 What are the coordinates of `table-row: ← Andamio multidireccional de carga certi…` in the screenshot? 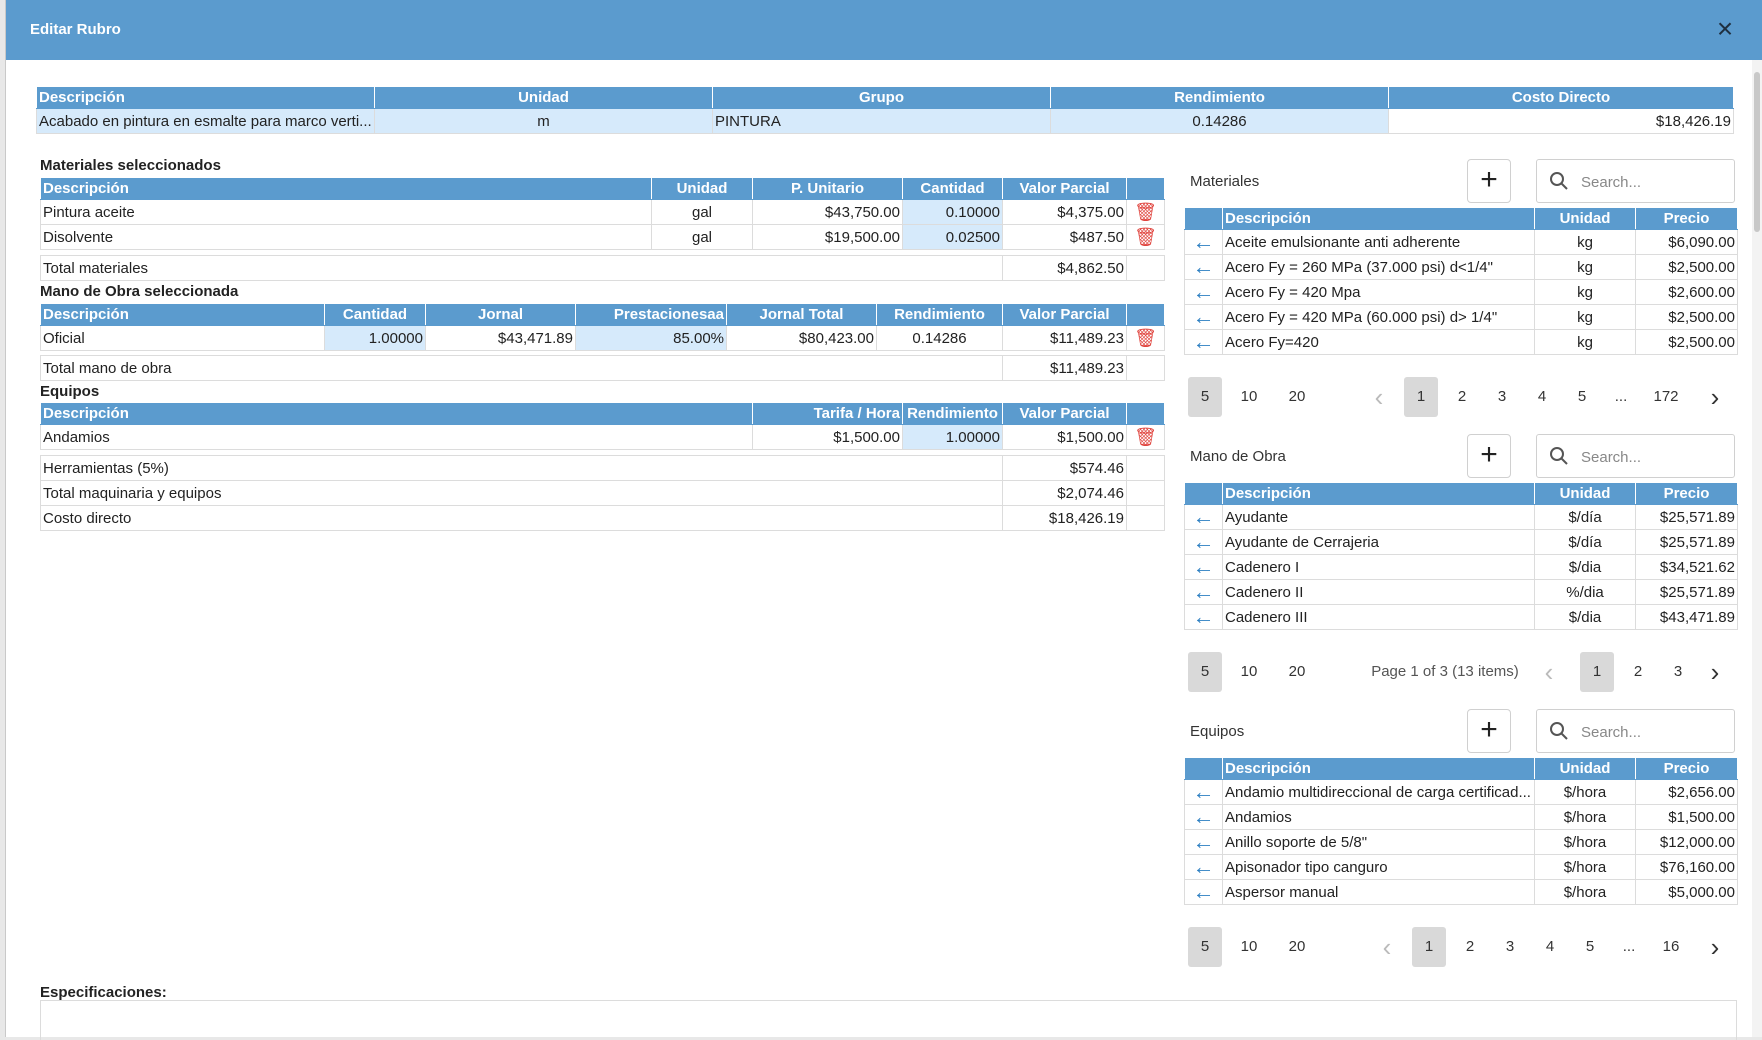 It's located at (1461, 792).